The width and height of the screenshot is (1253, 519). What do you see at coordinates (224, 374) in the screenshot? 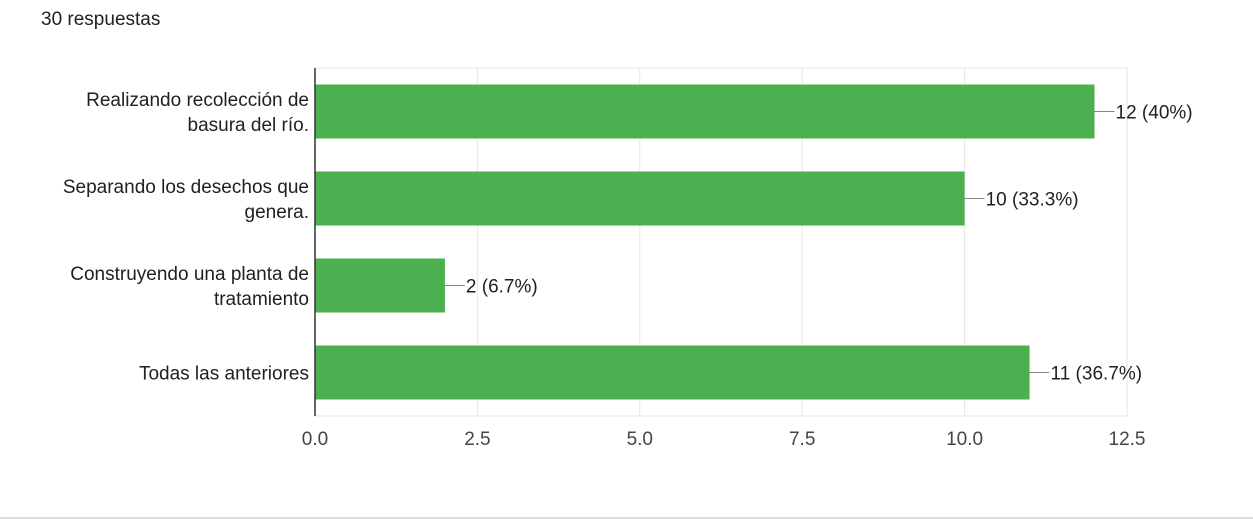
I see `category-label: Todas las anteriores` at bounding box center [224, 374].